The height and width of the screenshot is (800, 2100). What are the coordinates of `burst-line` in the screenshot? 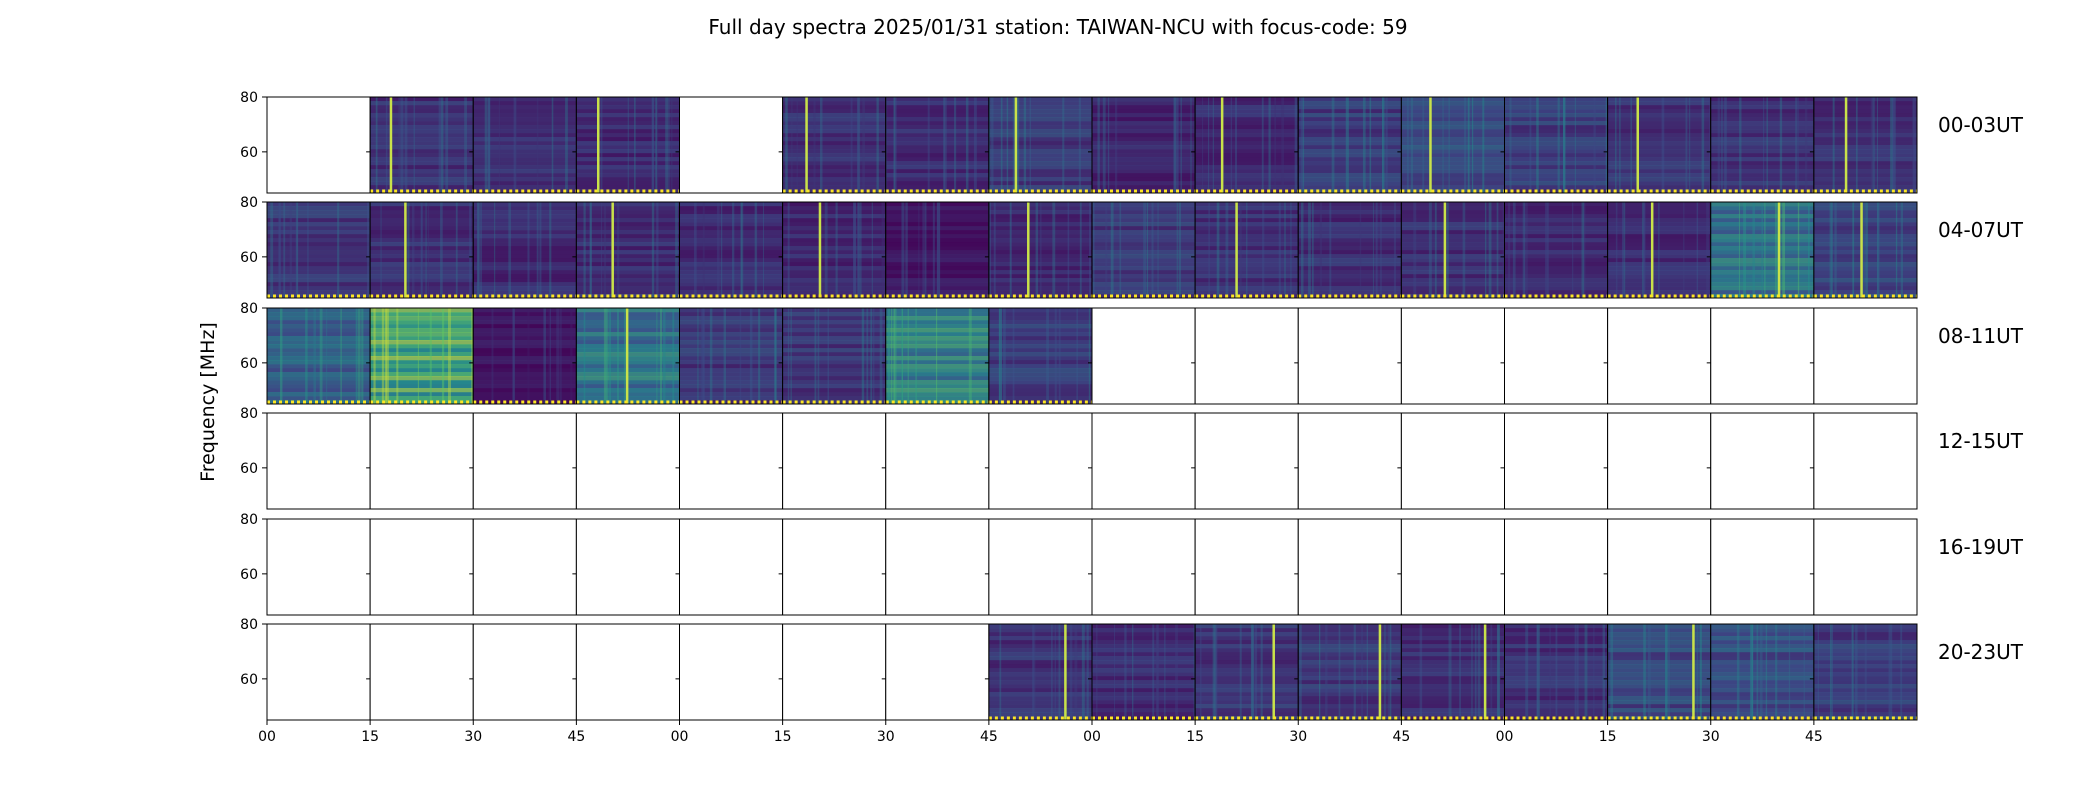 It's located at (405, 250).